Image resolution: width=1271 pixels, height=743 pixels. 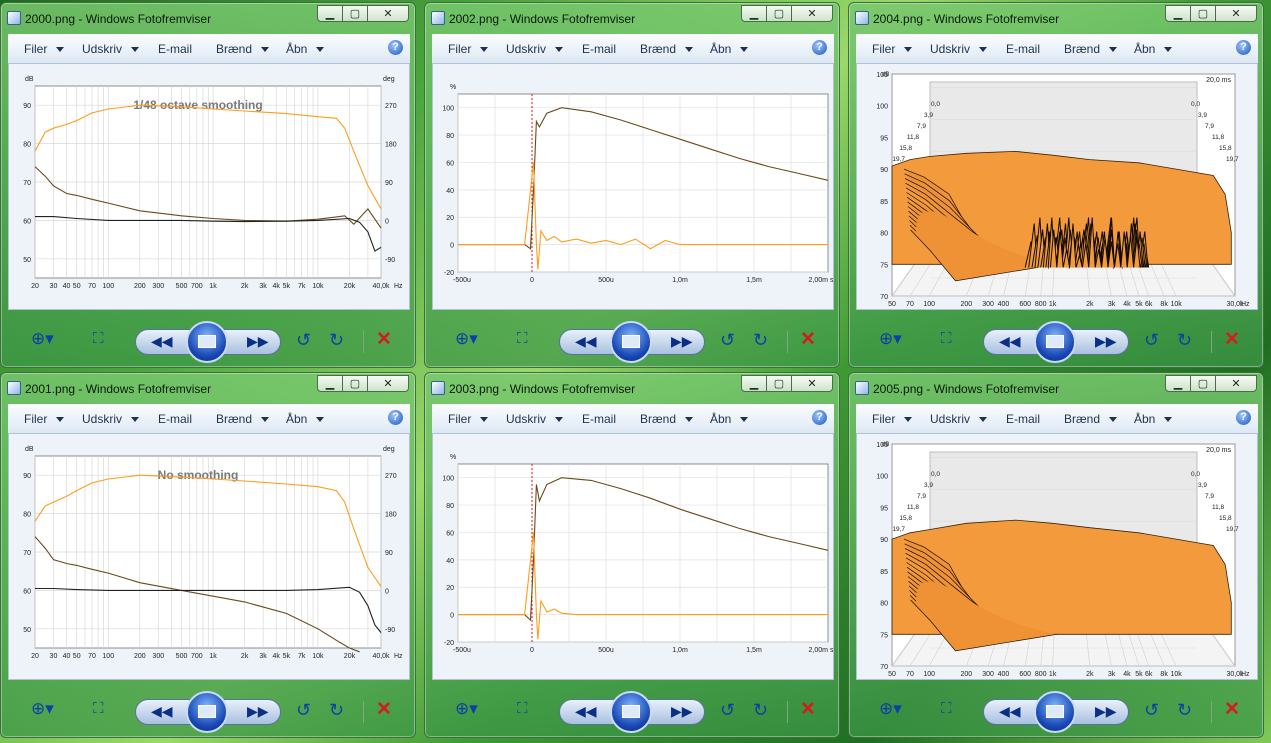 What do you see at coordinates (208, 387) in the screenshot?
I see `title-bar: 2001.png - Windows Fotofremviser ▁ ▢ ✕` at bounding box center [208, 387].